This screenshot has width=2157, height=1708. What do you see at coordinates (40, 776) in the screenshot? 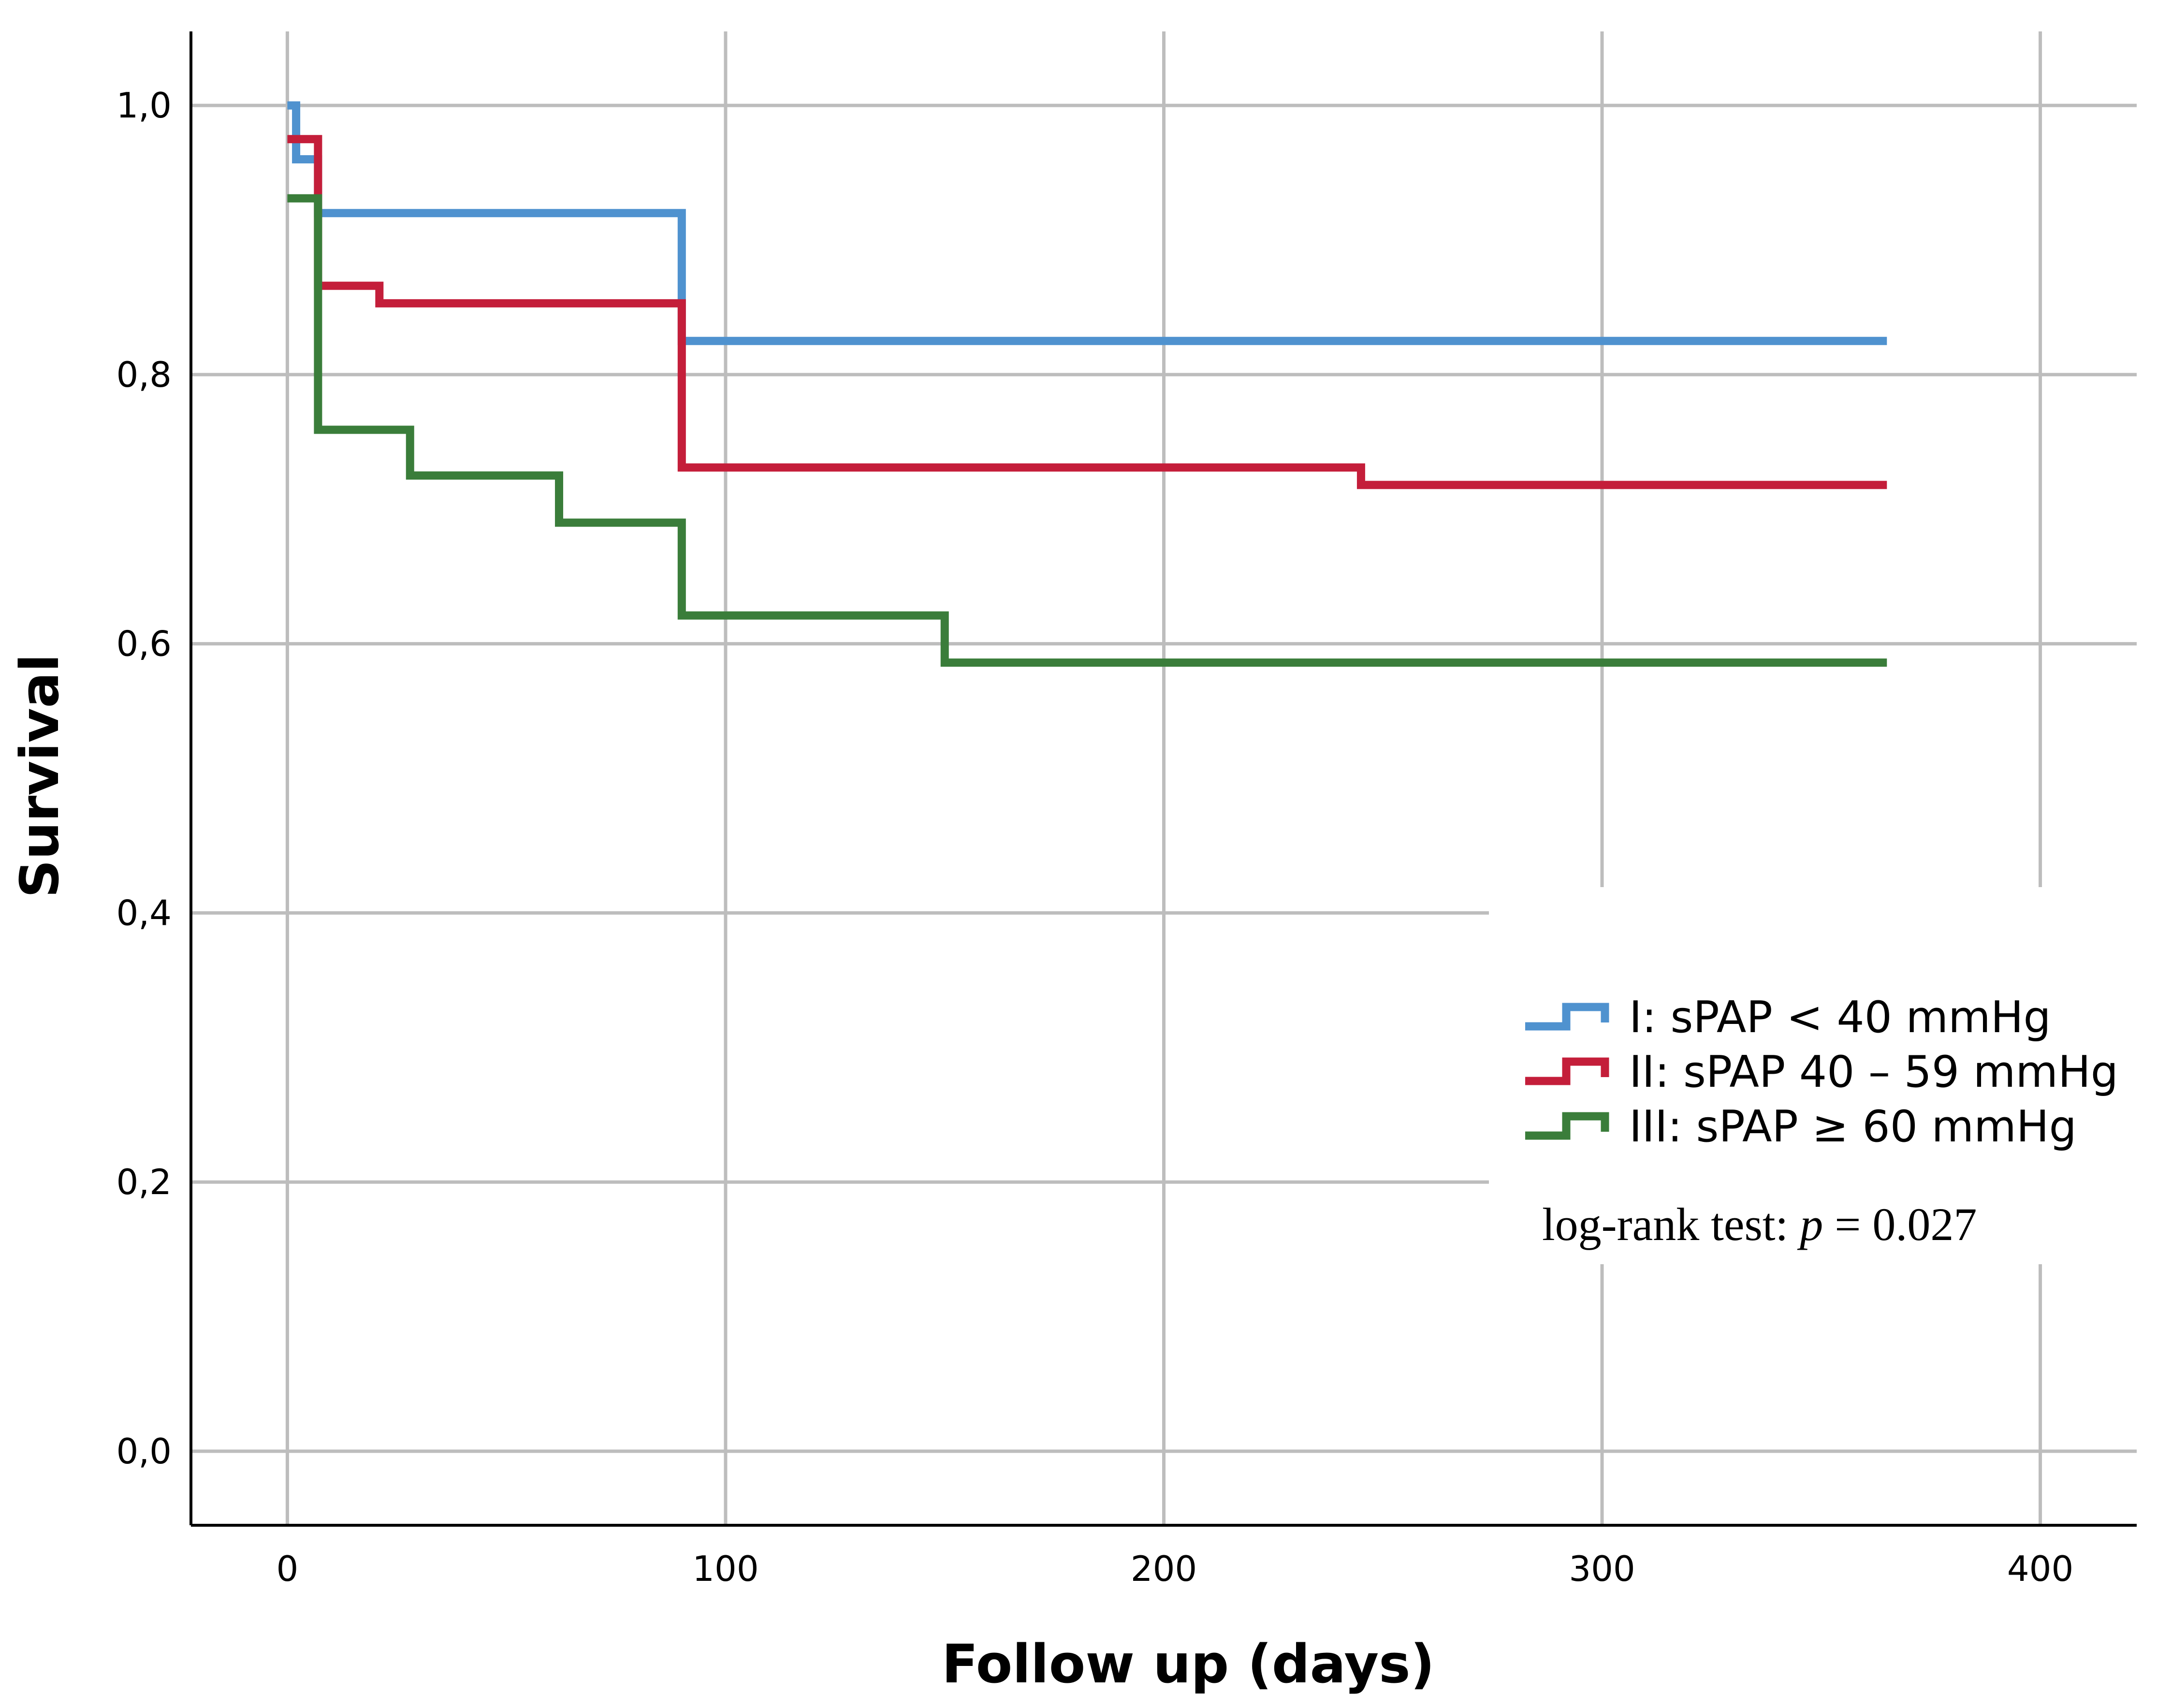
I see `y-axis-title: Survival` at bounding box center [40, 776].